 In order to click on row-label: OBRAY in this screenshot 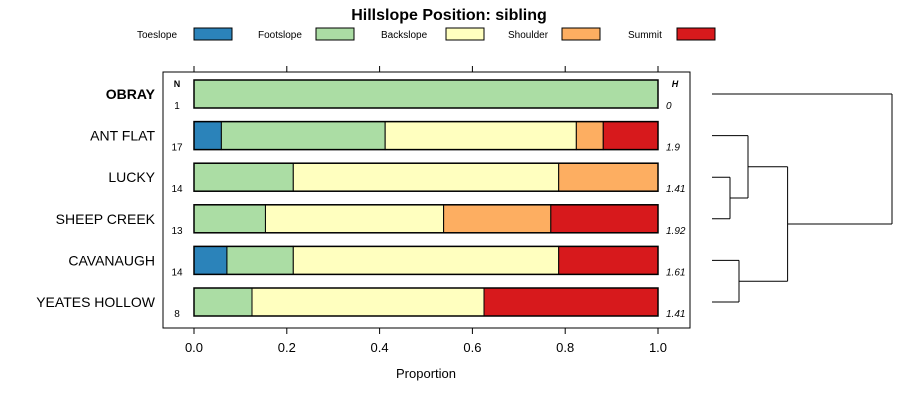, I will do `click(131, 94)`.